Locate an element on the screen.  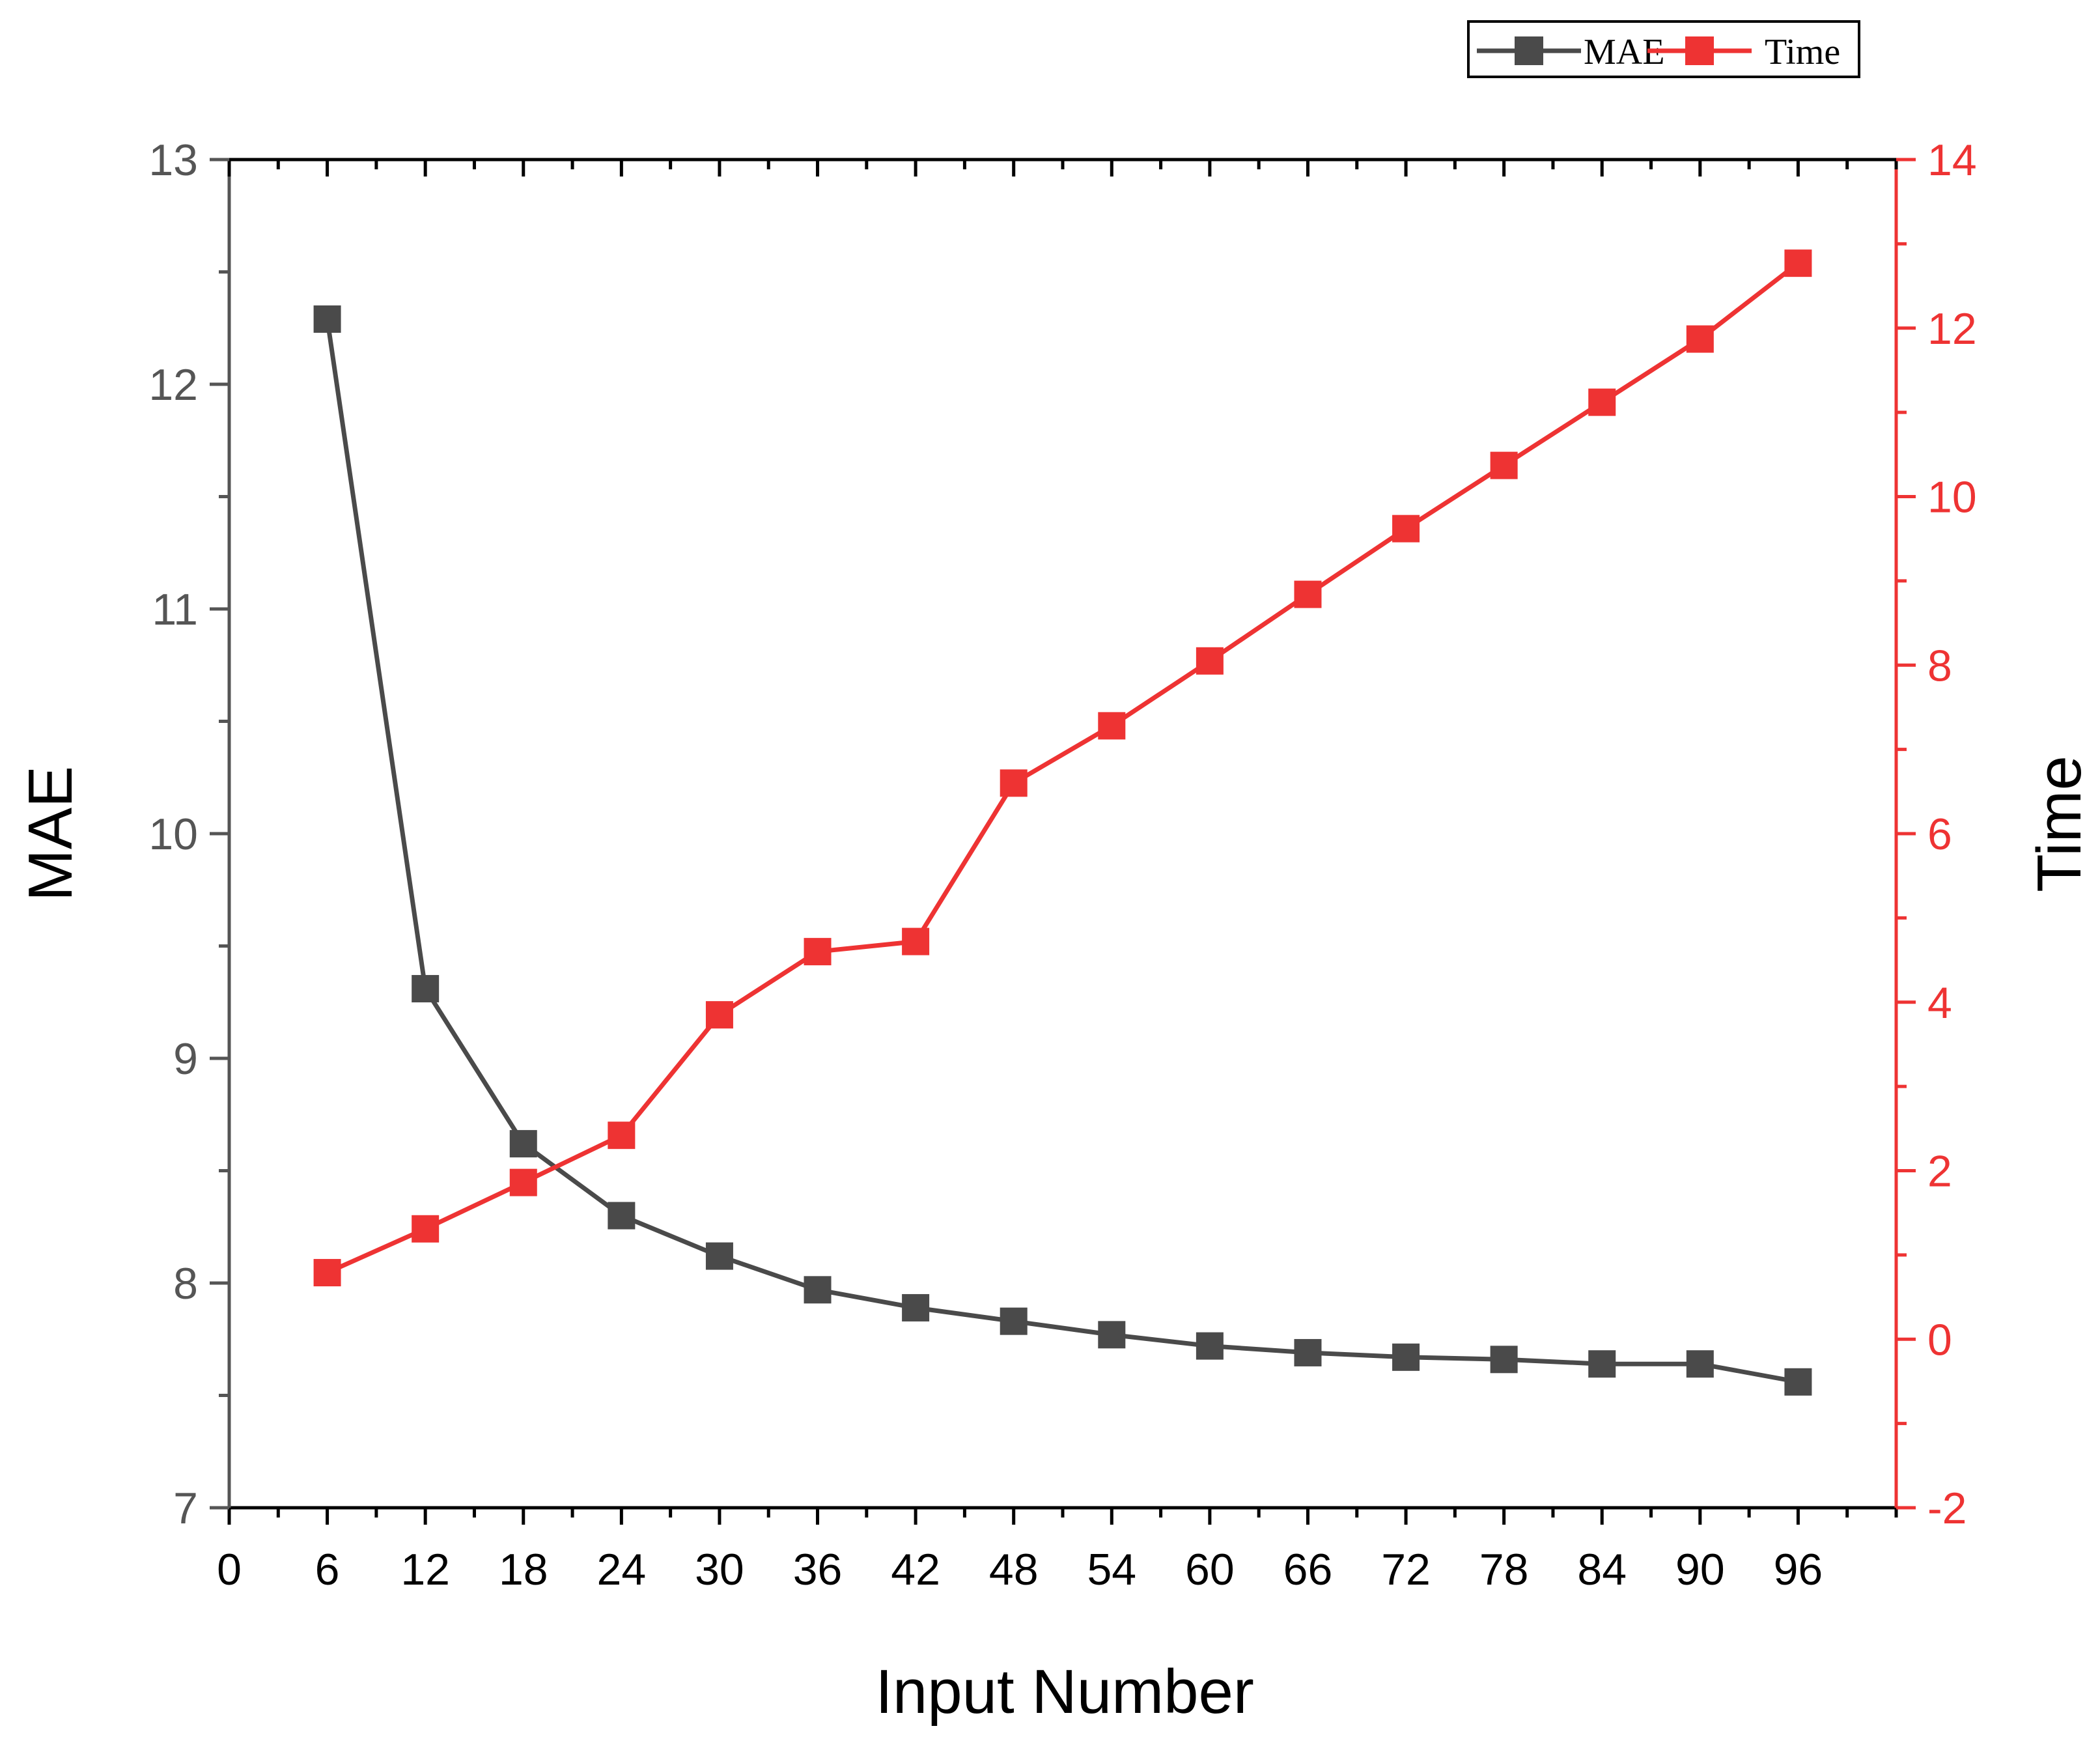
x-tick-label: 90 is located at coordinates (1700, 1569).